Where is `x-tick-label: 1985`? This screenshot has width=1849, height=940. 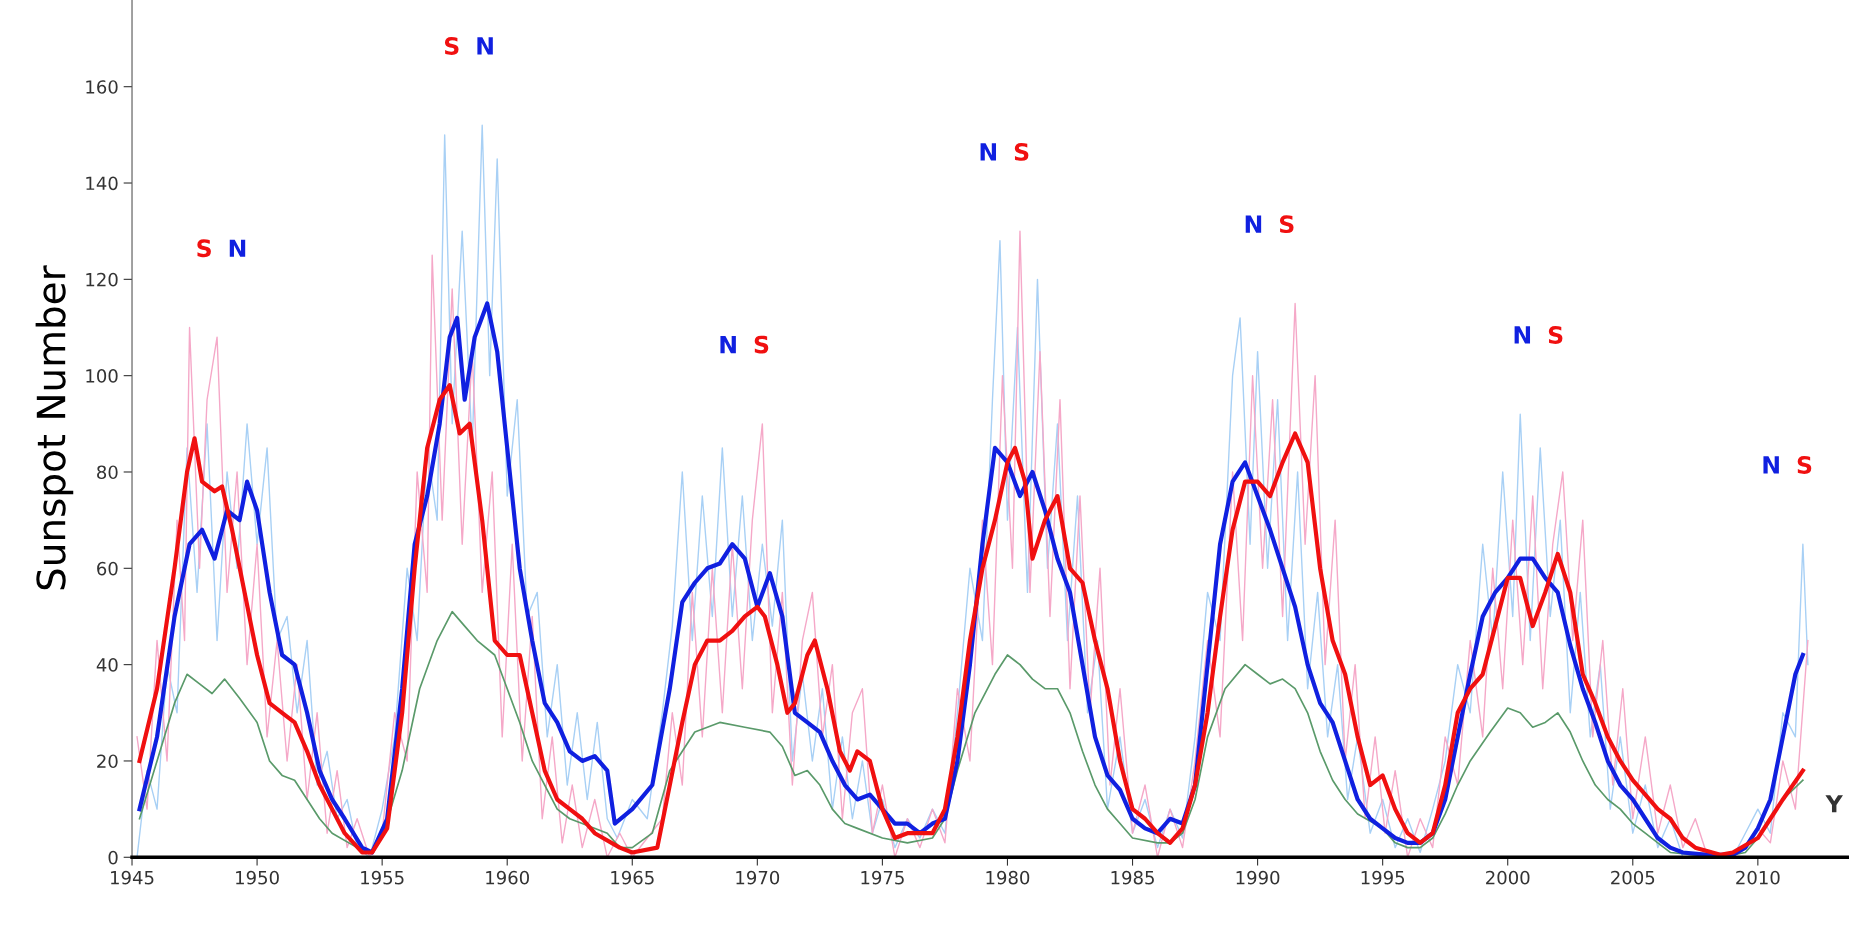 x-tick-label: 1985 is located at coordinates (1132, 877).